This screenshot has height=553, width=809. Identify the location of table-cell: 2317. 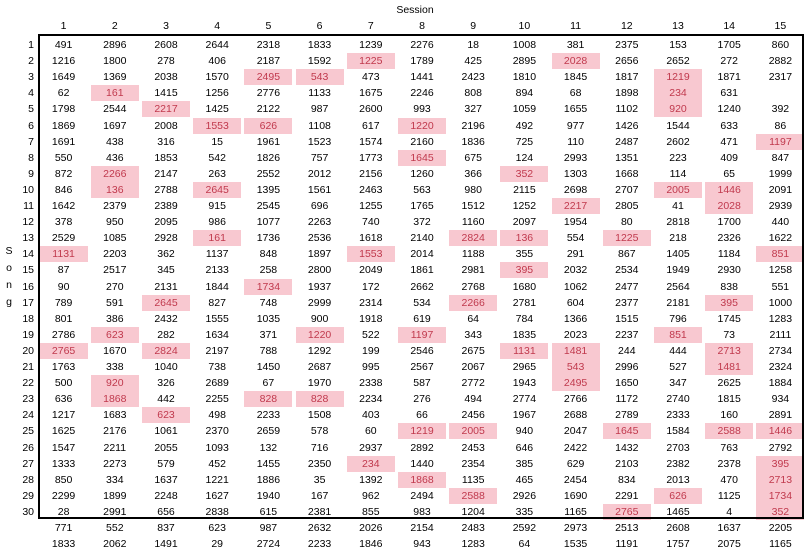
(780, 77).